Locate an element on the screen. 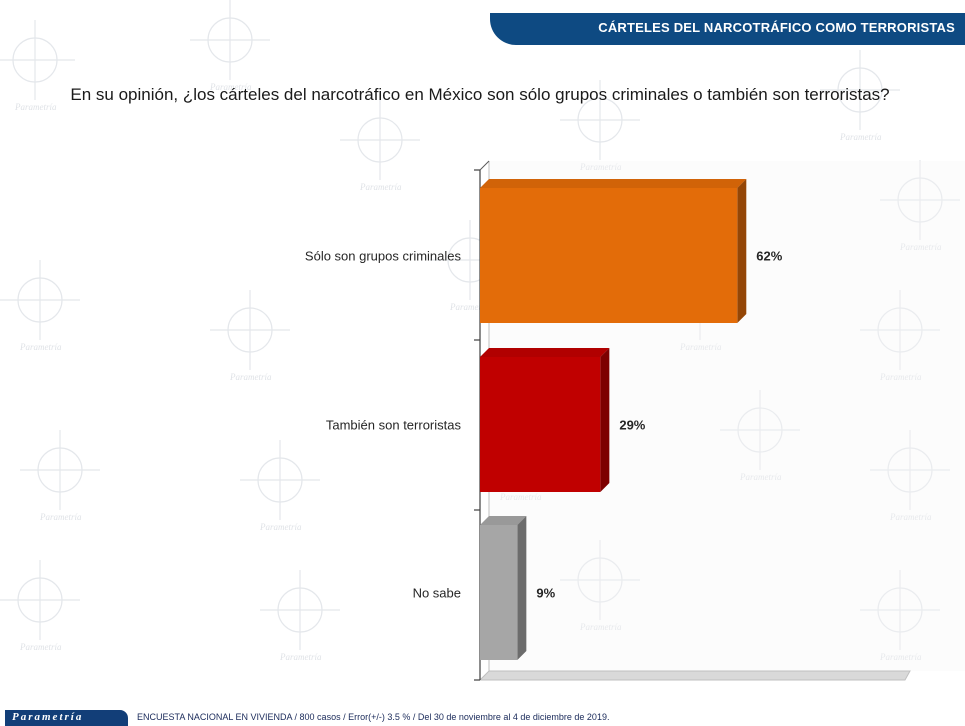  data-label: 29% is located at coordinates (632, 425).